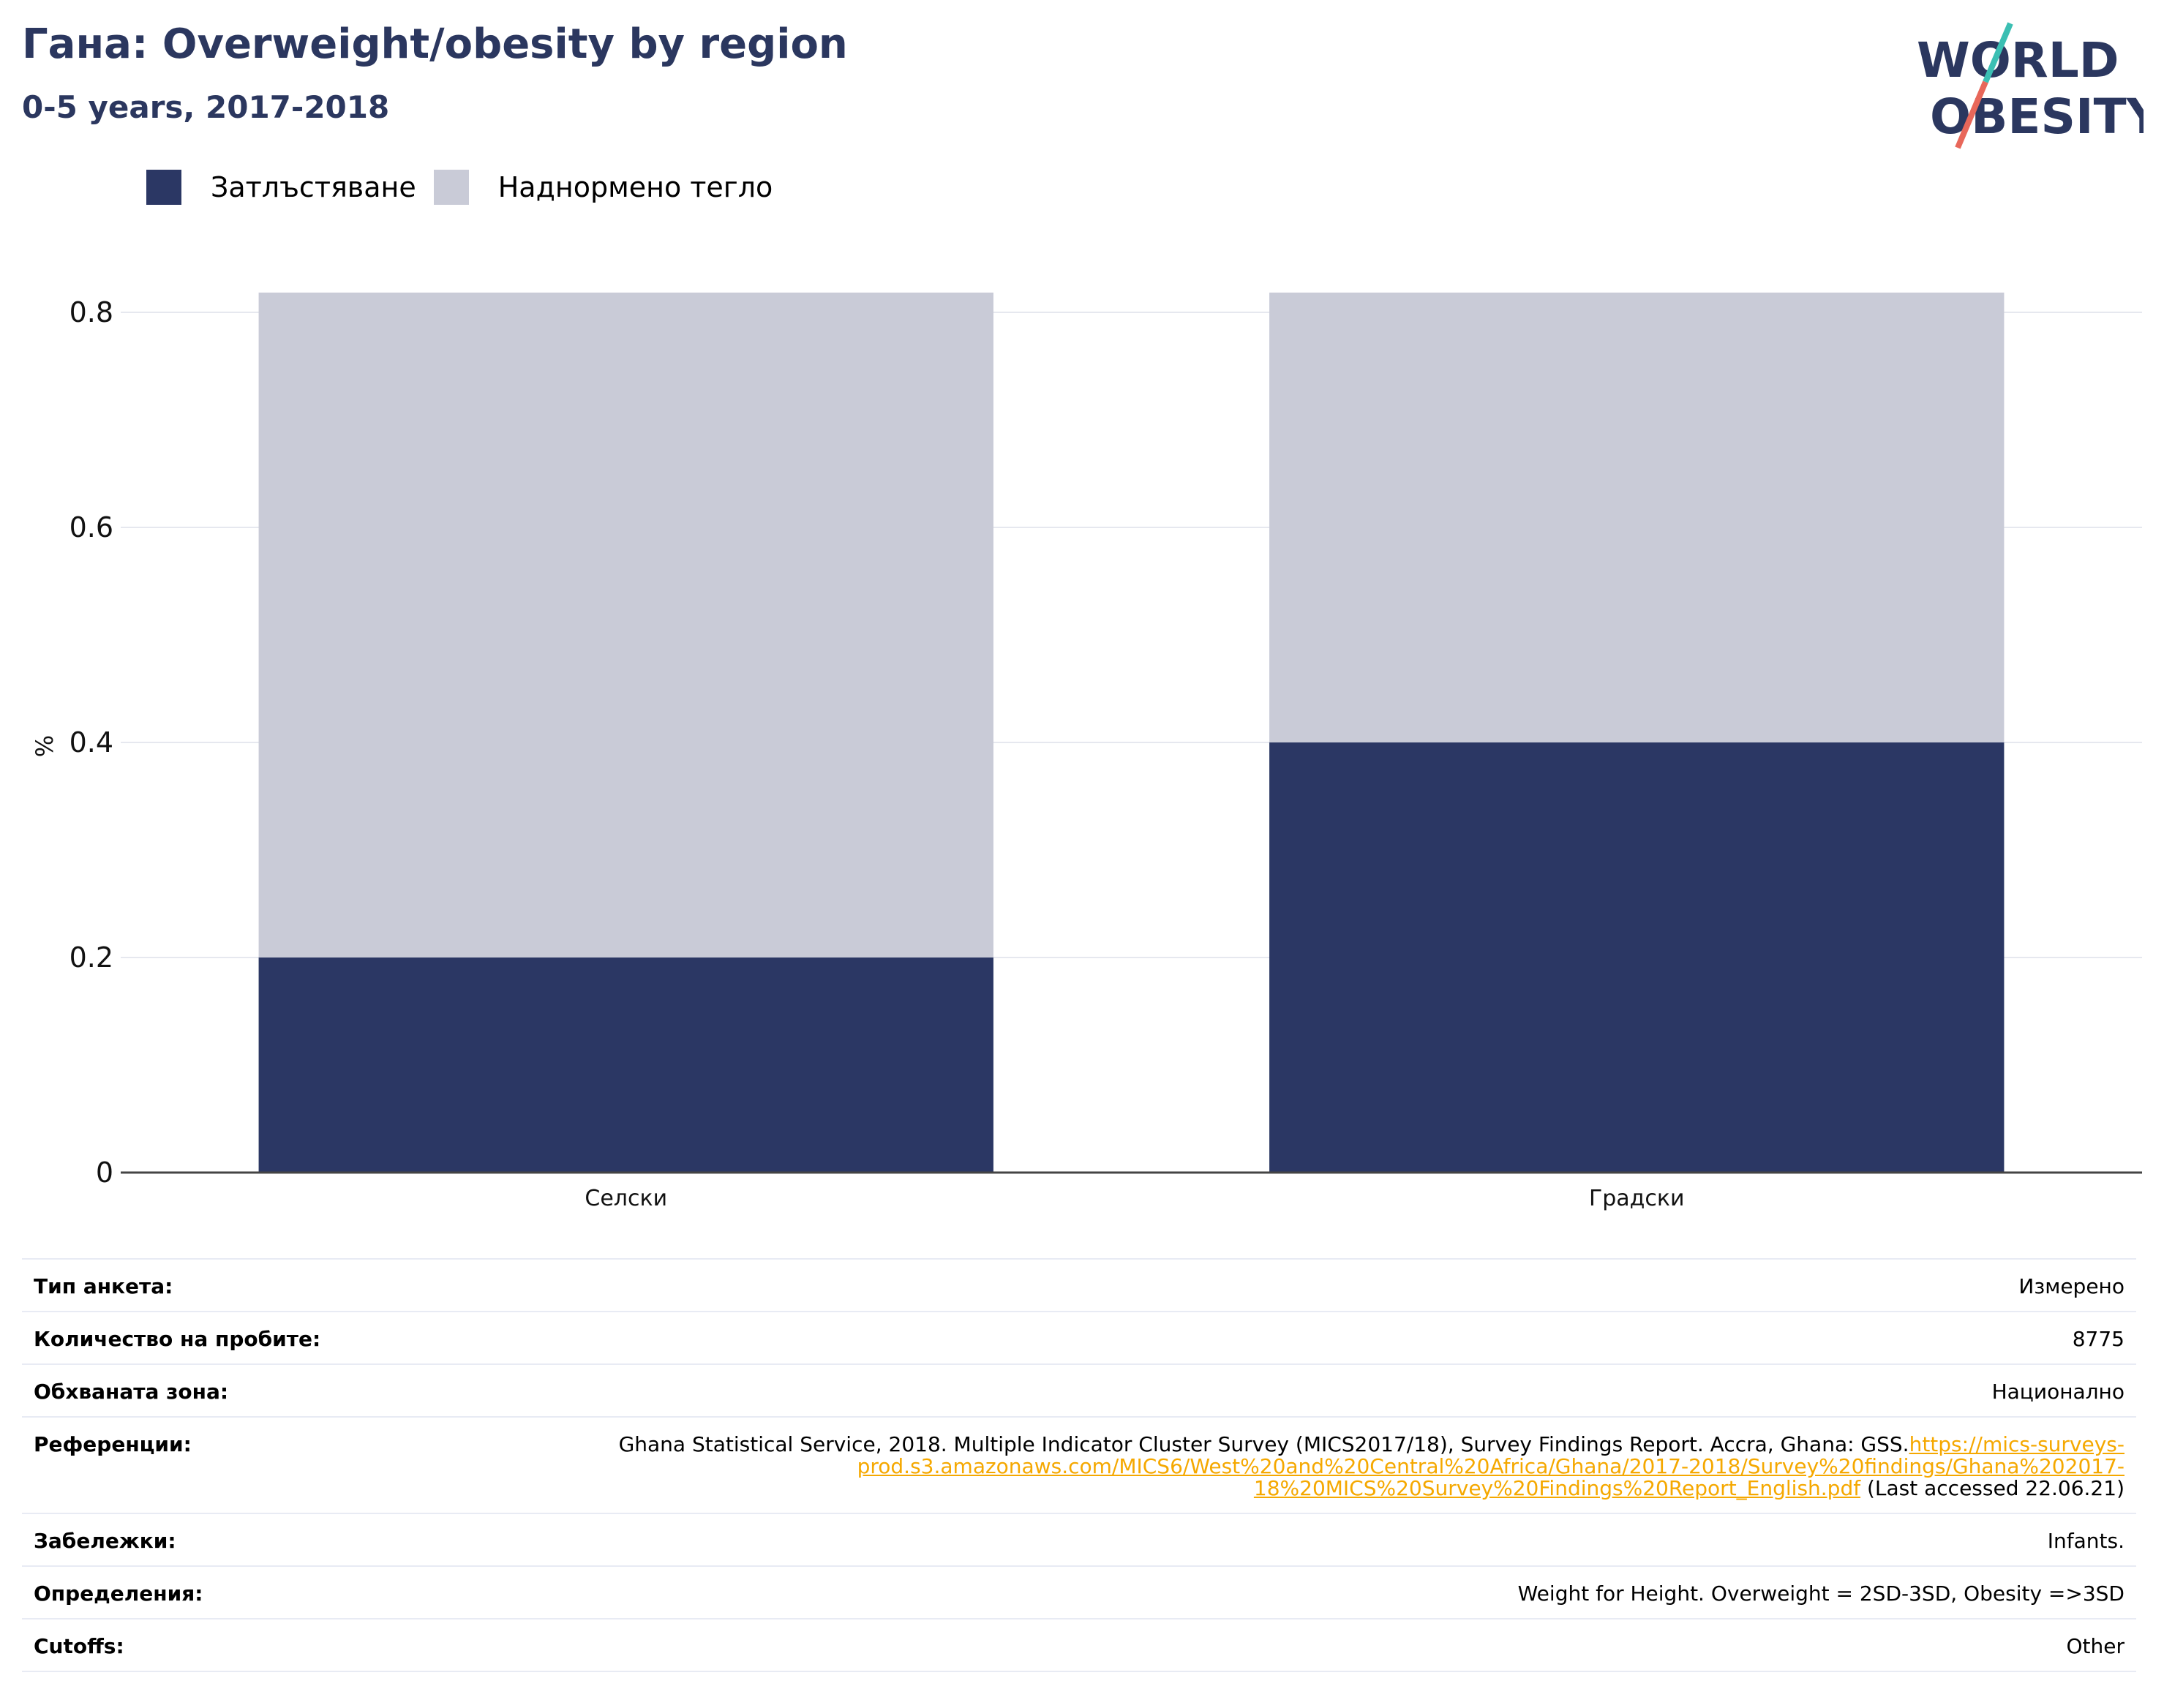 This screenshot has height=1708, width=2164. Describe the element at coordinates (2057, 1392) in the screenshot. I see `meta-value-area: Национално` at that location.